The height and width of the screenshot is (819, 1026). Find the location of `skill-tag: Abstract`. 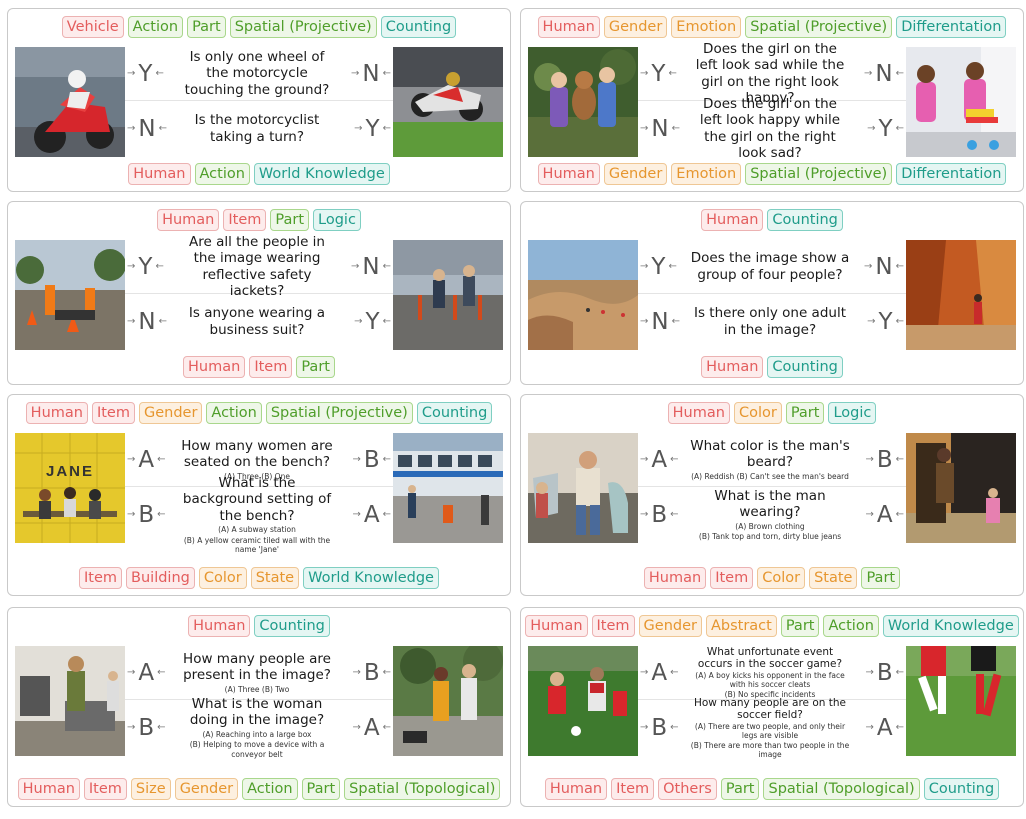

skill-tag: Abstract is located at coordinates (741, 626).